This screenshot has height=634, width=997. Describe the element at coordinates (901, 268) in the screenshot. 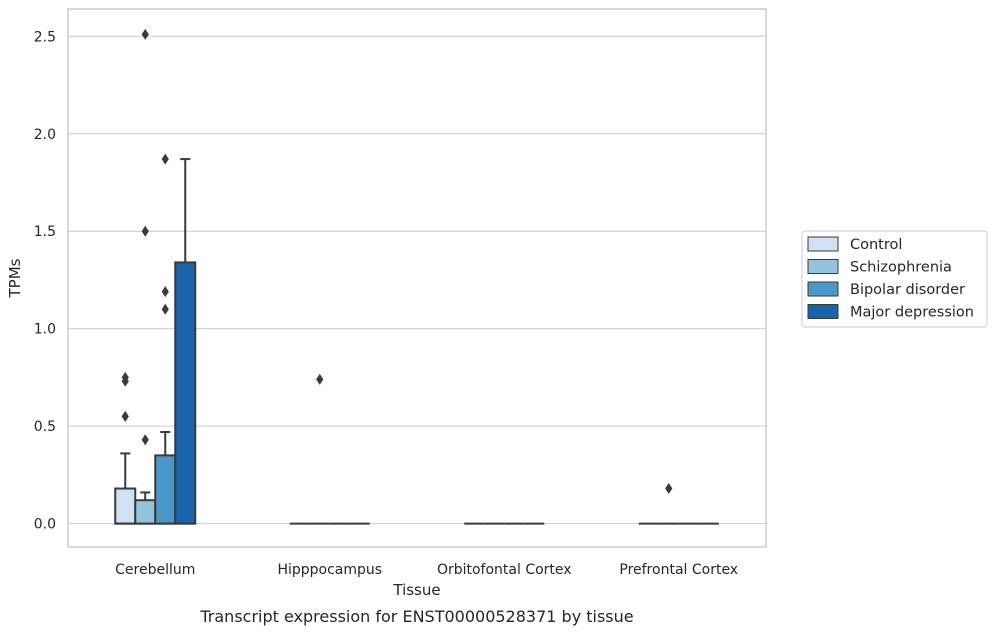

I see `legend-label: Schizophrenia` at that location.